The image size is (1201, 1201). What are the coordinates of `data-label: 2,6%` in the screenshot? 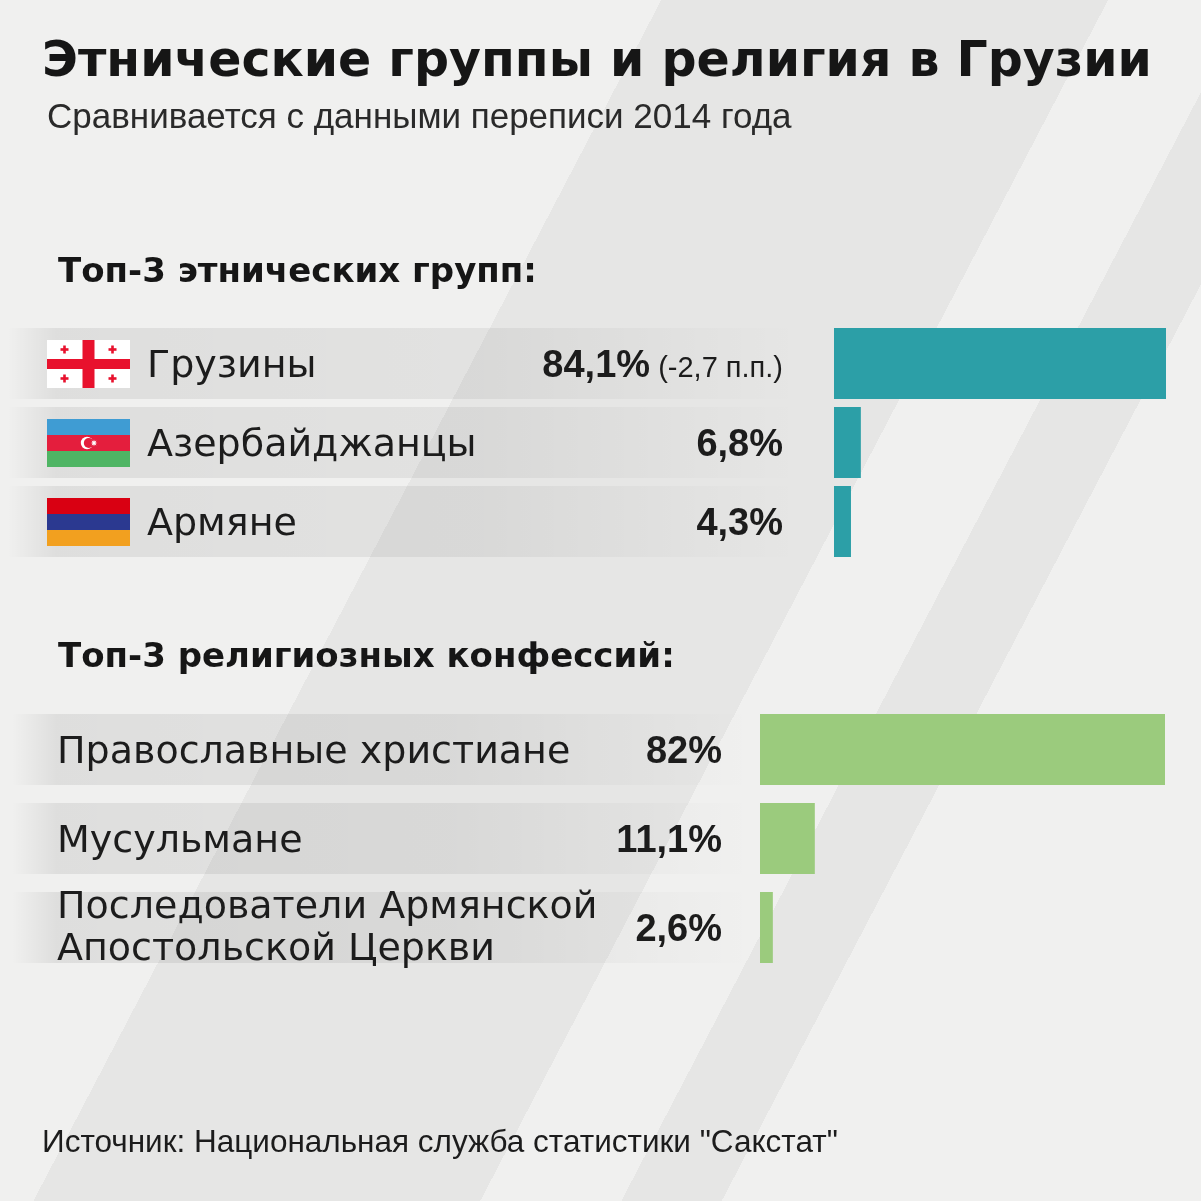 It's located at (678, 928).